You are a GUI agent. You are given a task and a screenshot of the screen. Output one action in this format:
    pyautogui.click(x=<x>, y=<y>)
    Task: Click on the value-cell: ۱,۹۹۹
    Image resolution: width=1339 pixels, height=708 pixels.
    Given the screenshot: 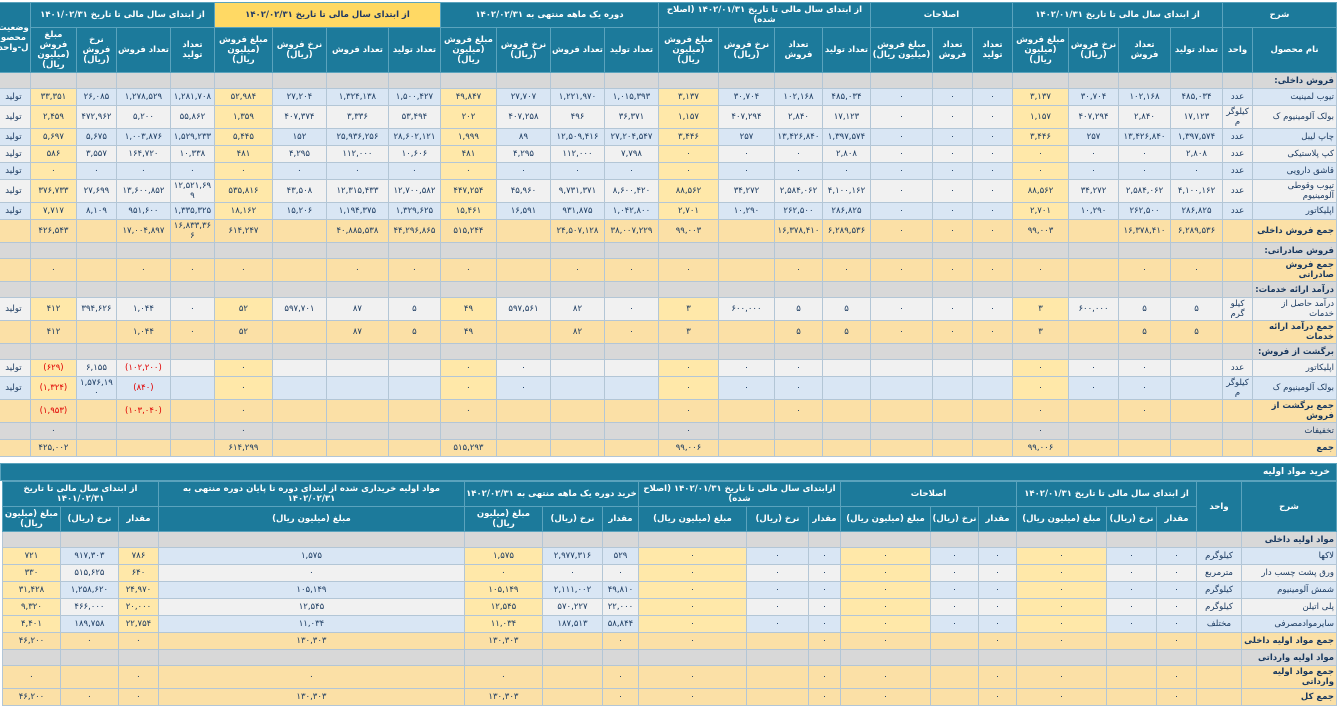 What is the action you would take?
    pyautogui.click(x=468, y=137)
    